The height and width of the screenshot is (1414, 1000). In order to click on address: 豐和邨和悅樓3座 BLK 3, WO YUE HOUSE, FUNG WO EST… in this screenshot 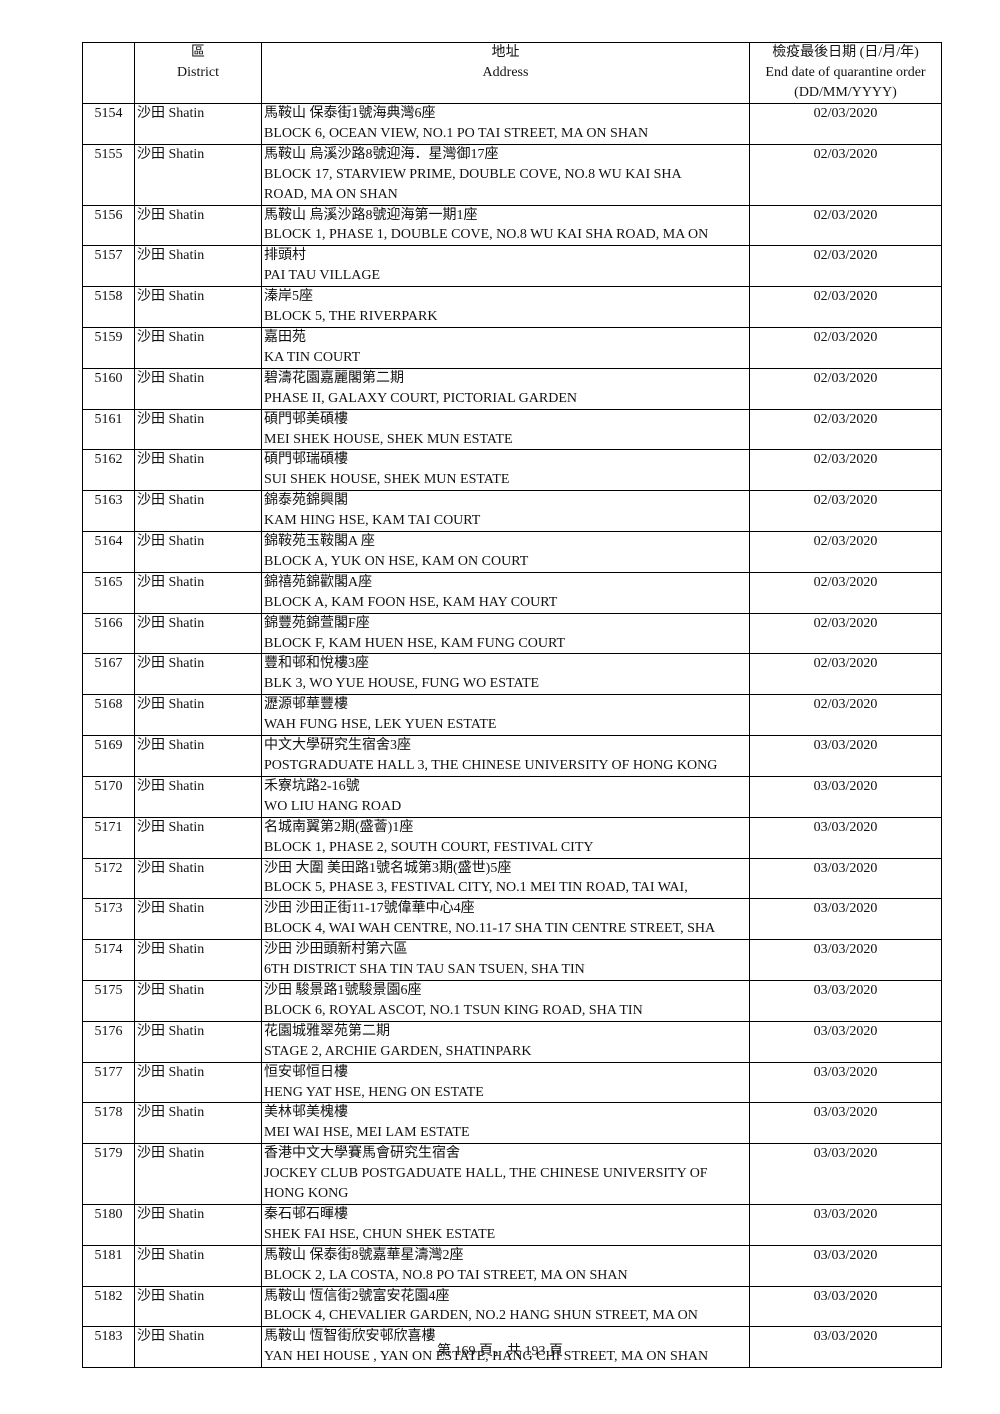, I will do `click(505, 674)`.